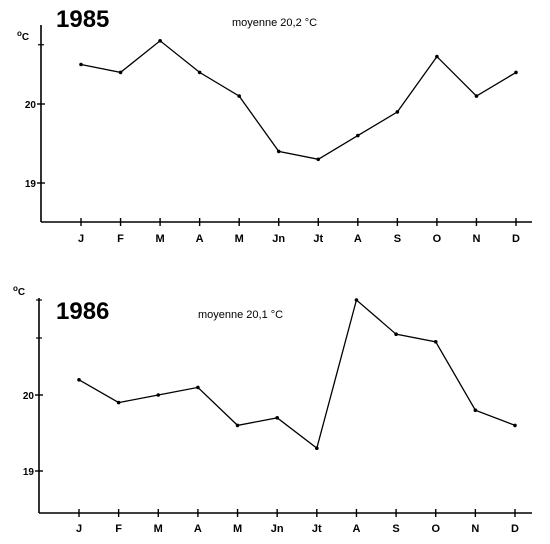 The height and width of the screenshot is (544, 550). I want to click on chart-1986-xtick-label: O, so click(435, 529).